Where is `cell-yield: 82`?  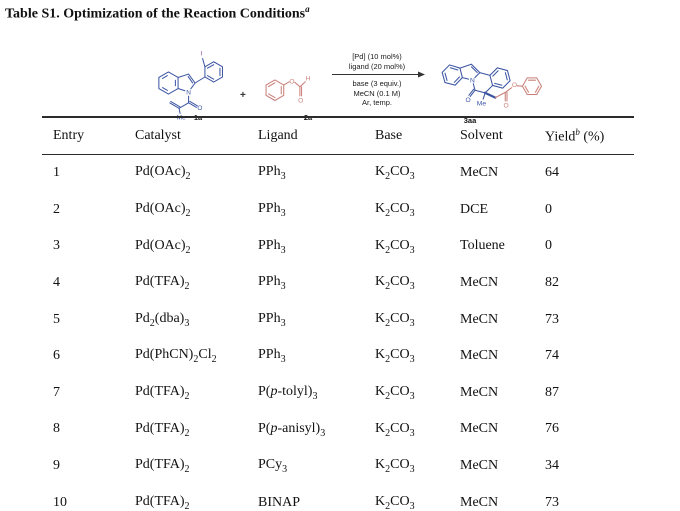 cell-yield: 82 is located at coordinates (552, 283).